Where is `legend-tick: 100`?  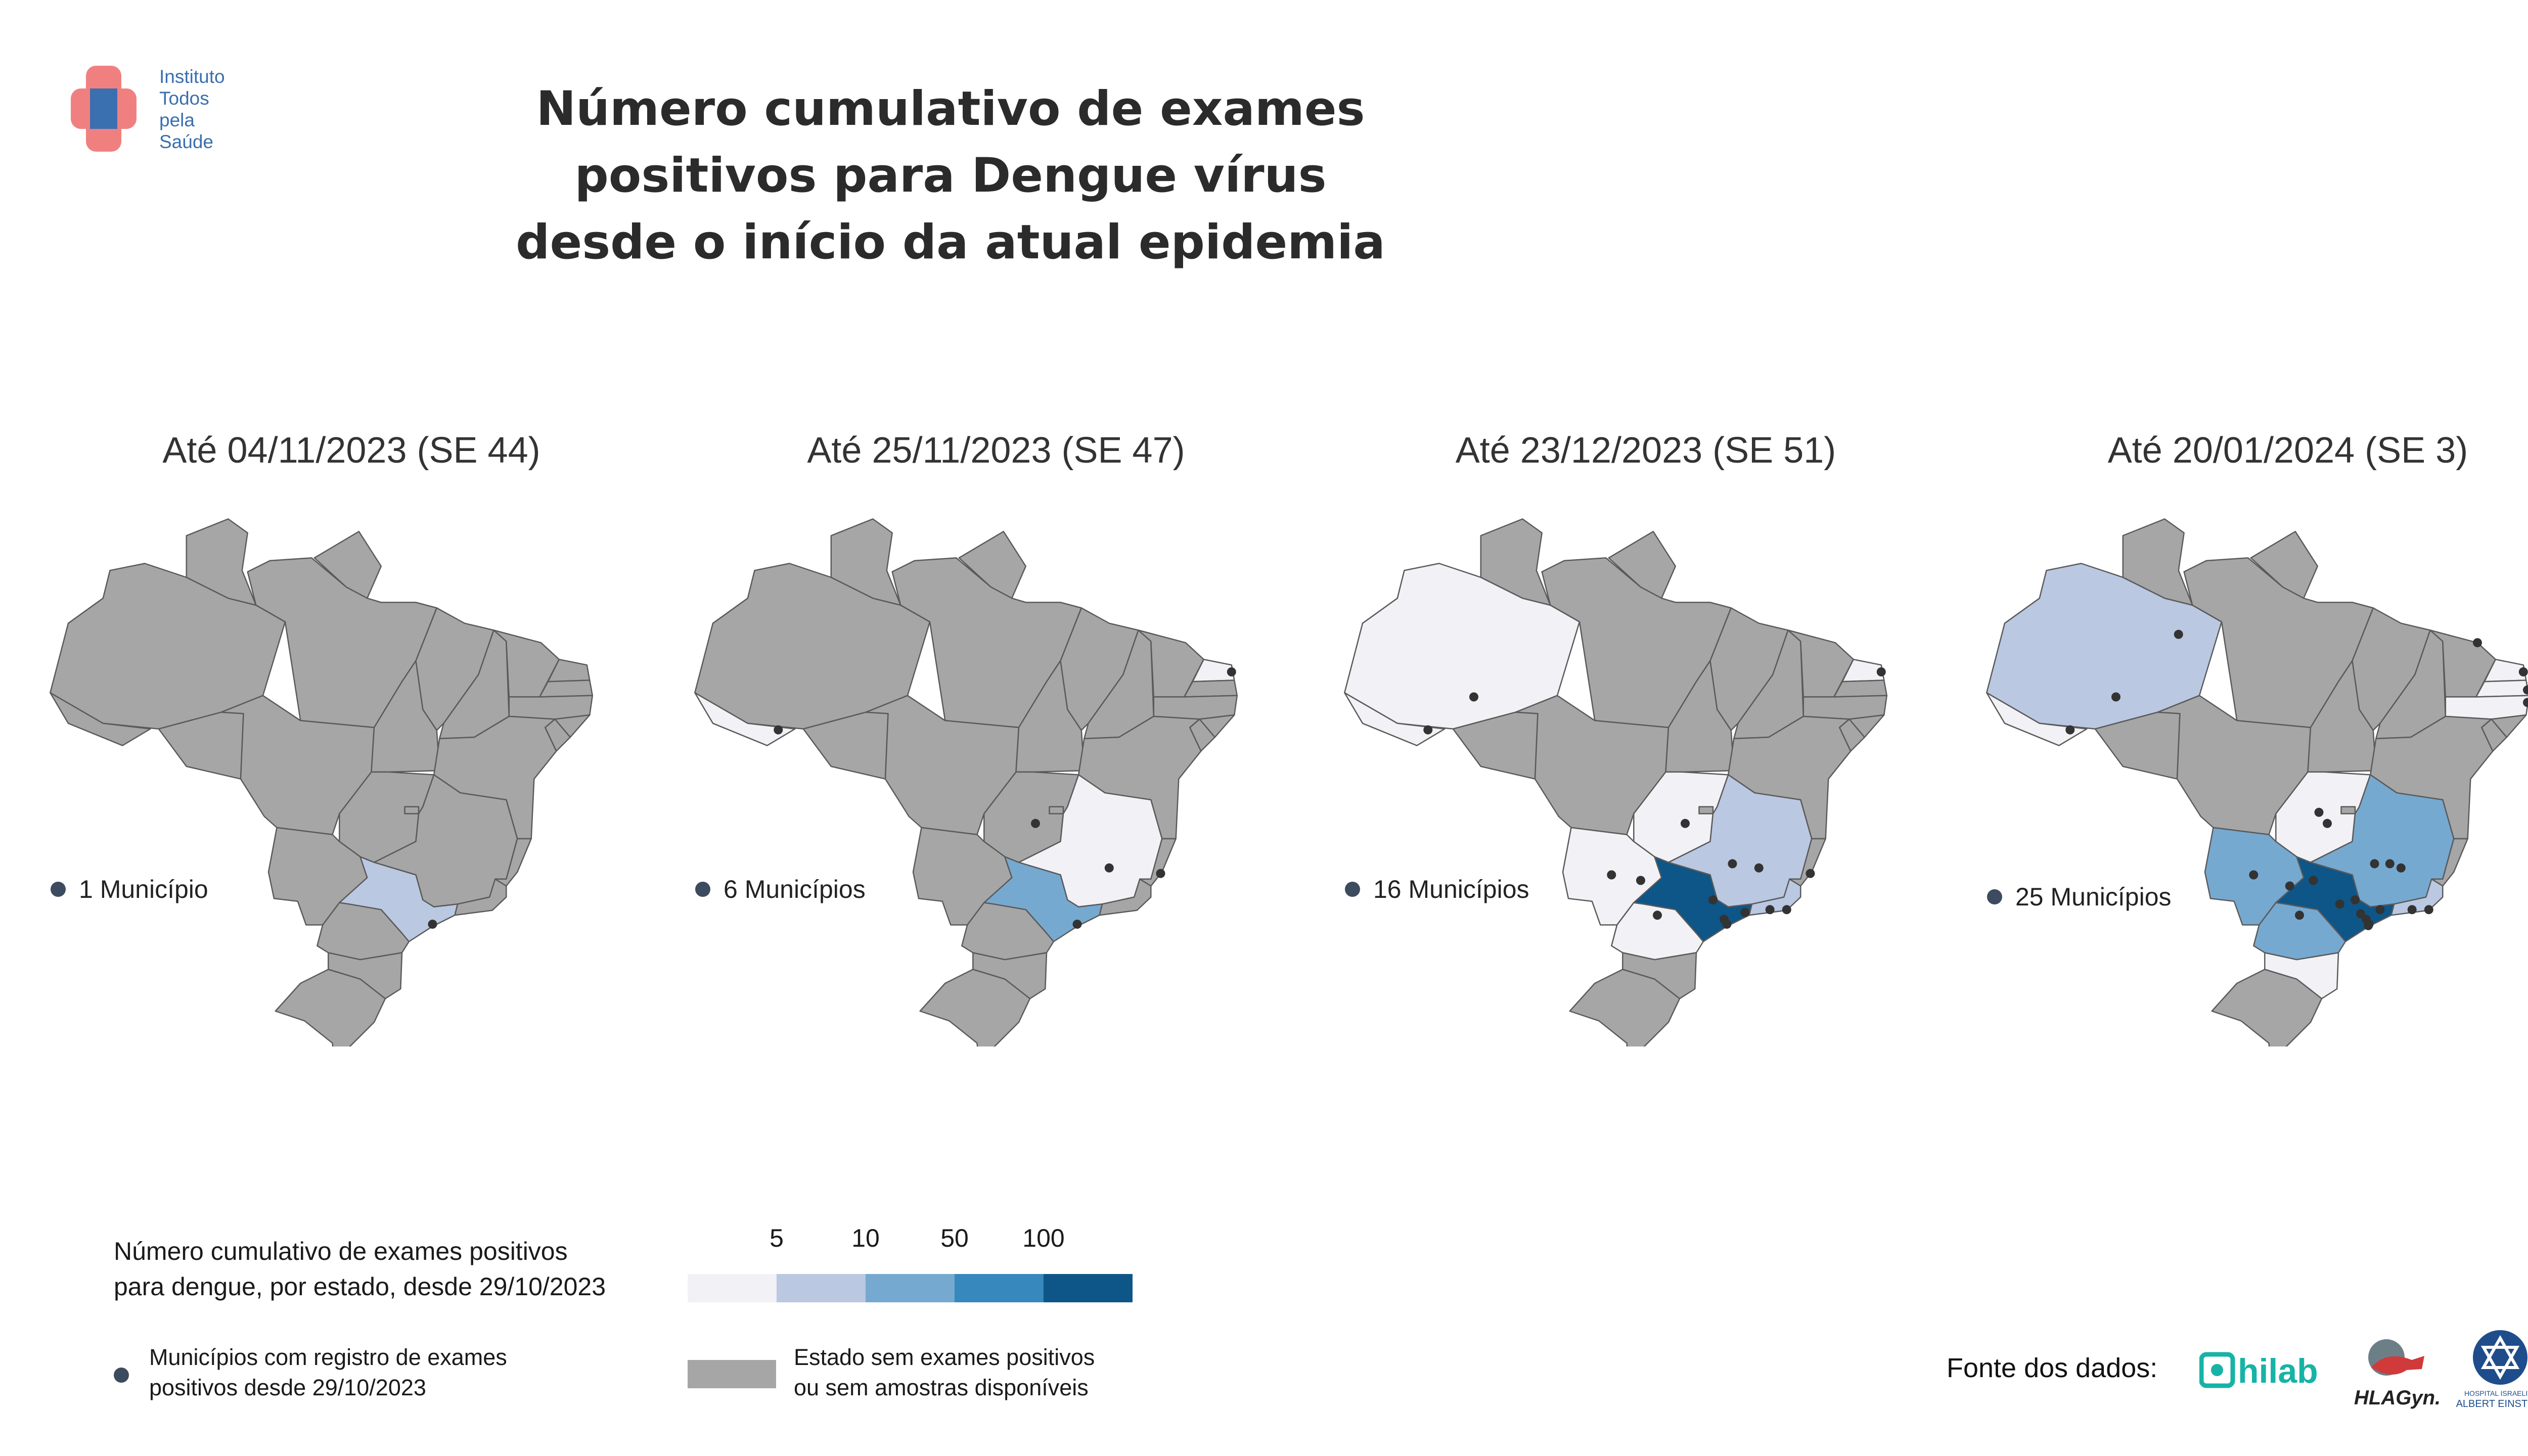
legend-tick: 100 is located at coordinates (1043, 1238).